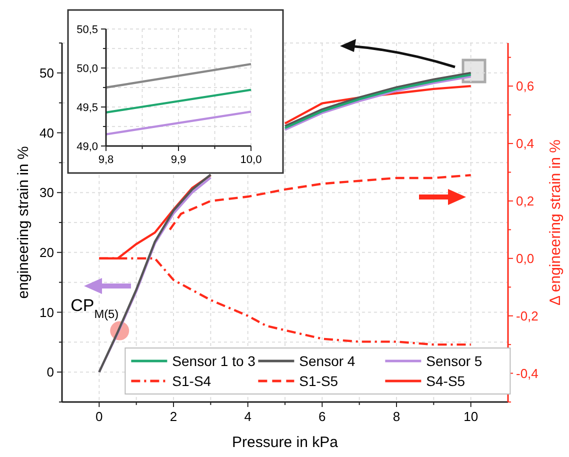  I want to click on y2-tick-label: -0,2, so click(527, 316).